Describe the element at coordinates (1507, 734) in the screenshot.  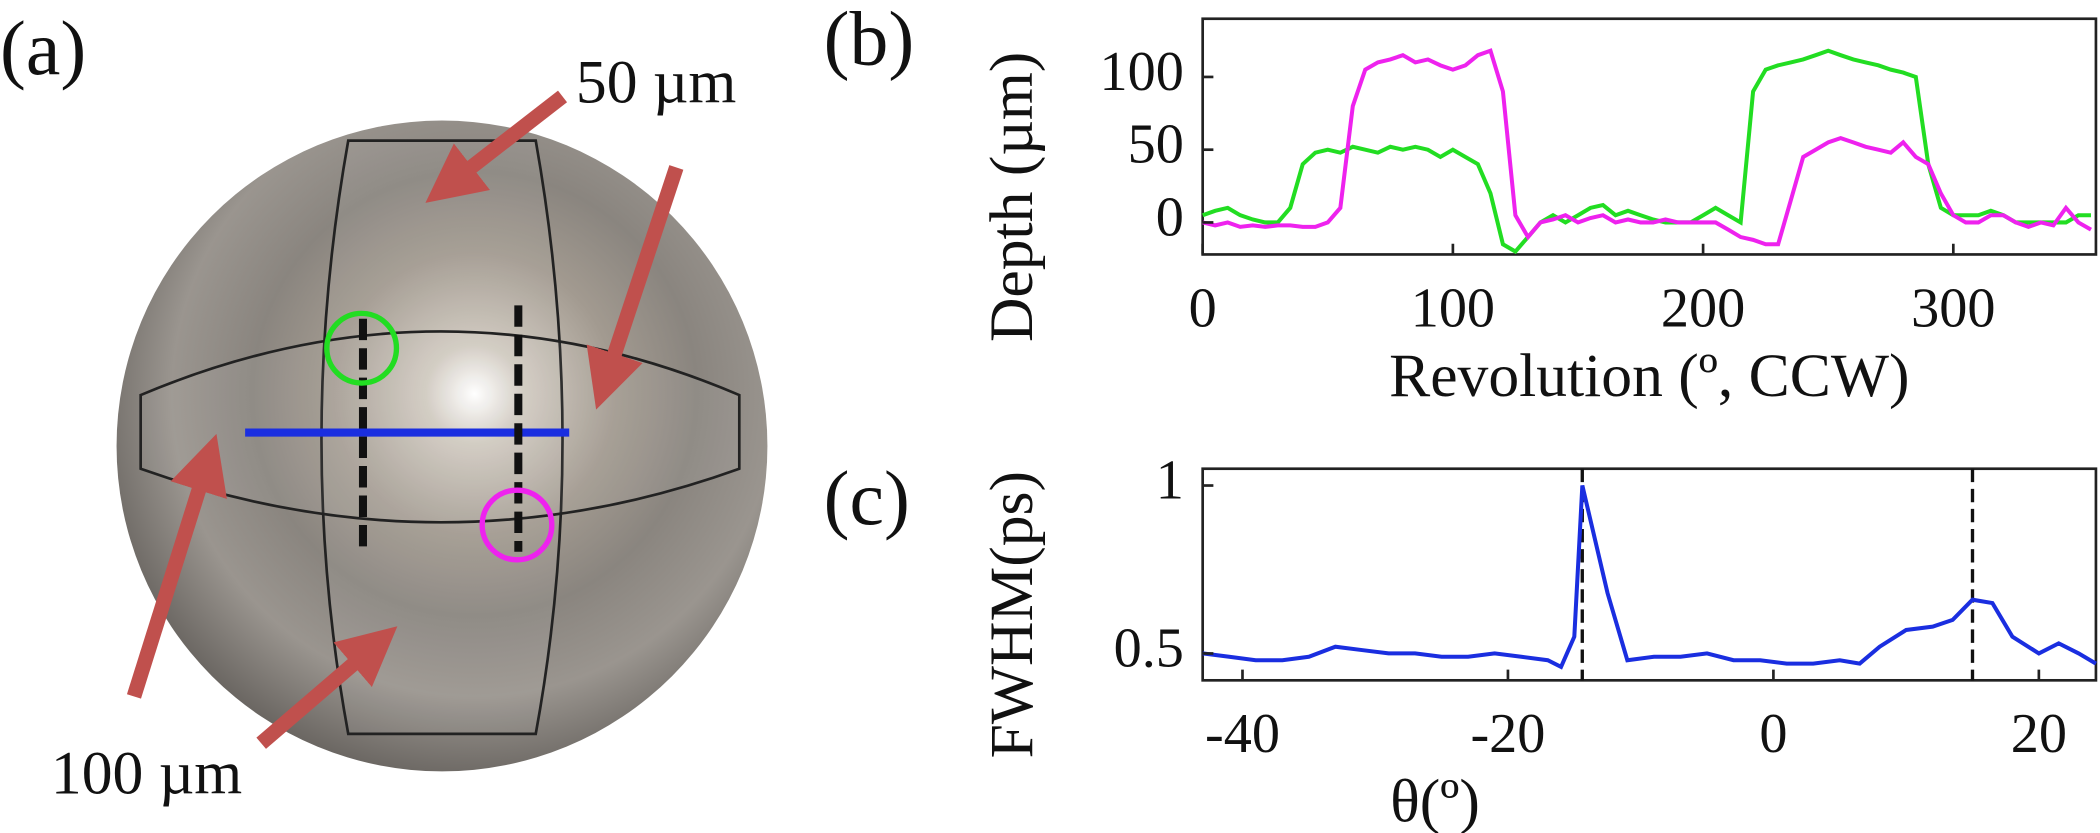
I see `x-tick-label: -20` at that location.